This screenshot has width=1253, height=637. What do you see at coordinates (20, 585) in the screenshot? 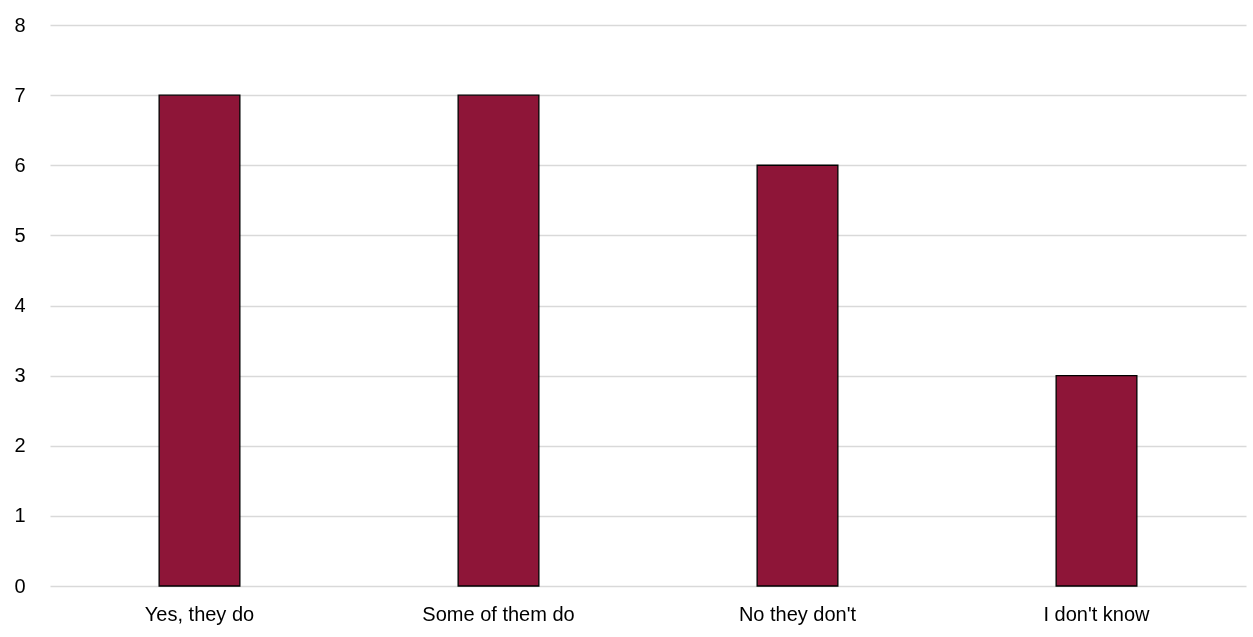
I see `y-tick-label: 0` at bounding box center [20, 585].